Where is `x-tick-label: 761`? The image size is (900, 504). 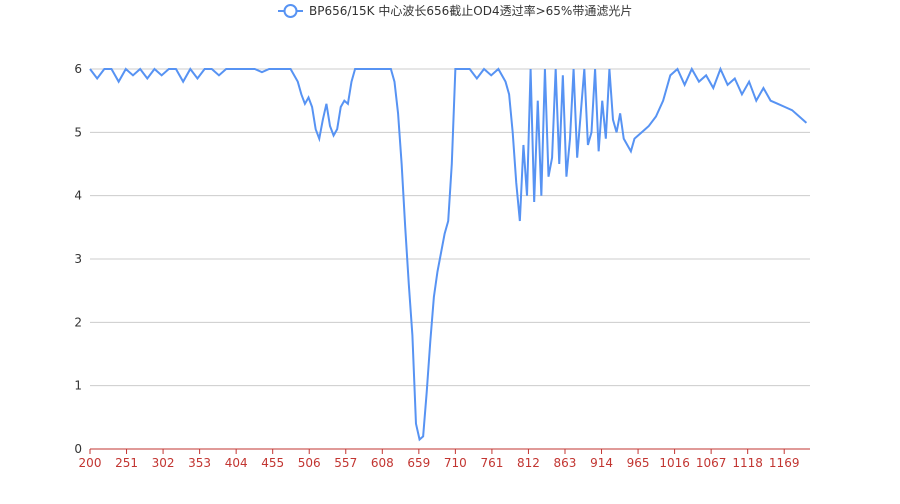
x-tick-label: 761 is located at coordinates (491, 463).